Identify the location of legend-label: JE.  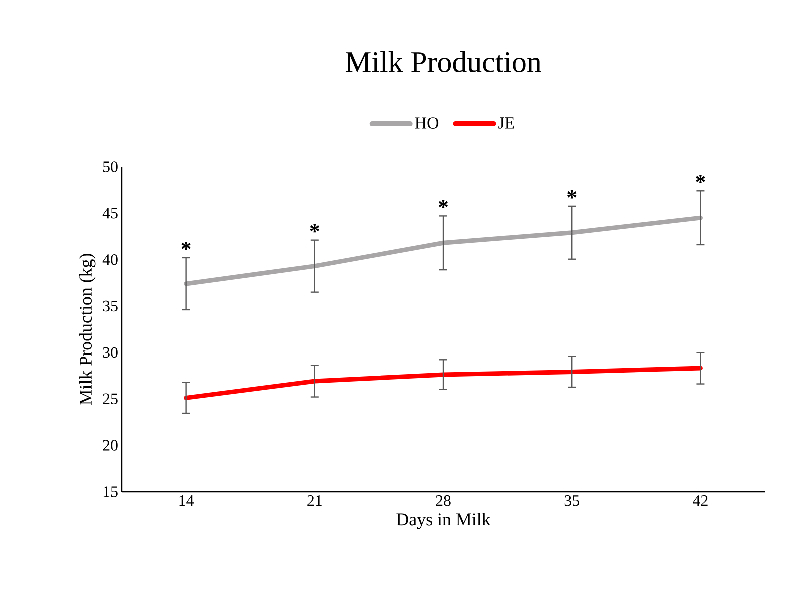
(506, 123).